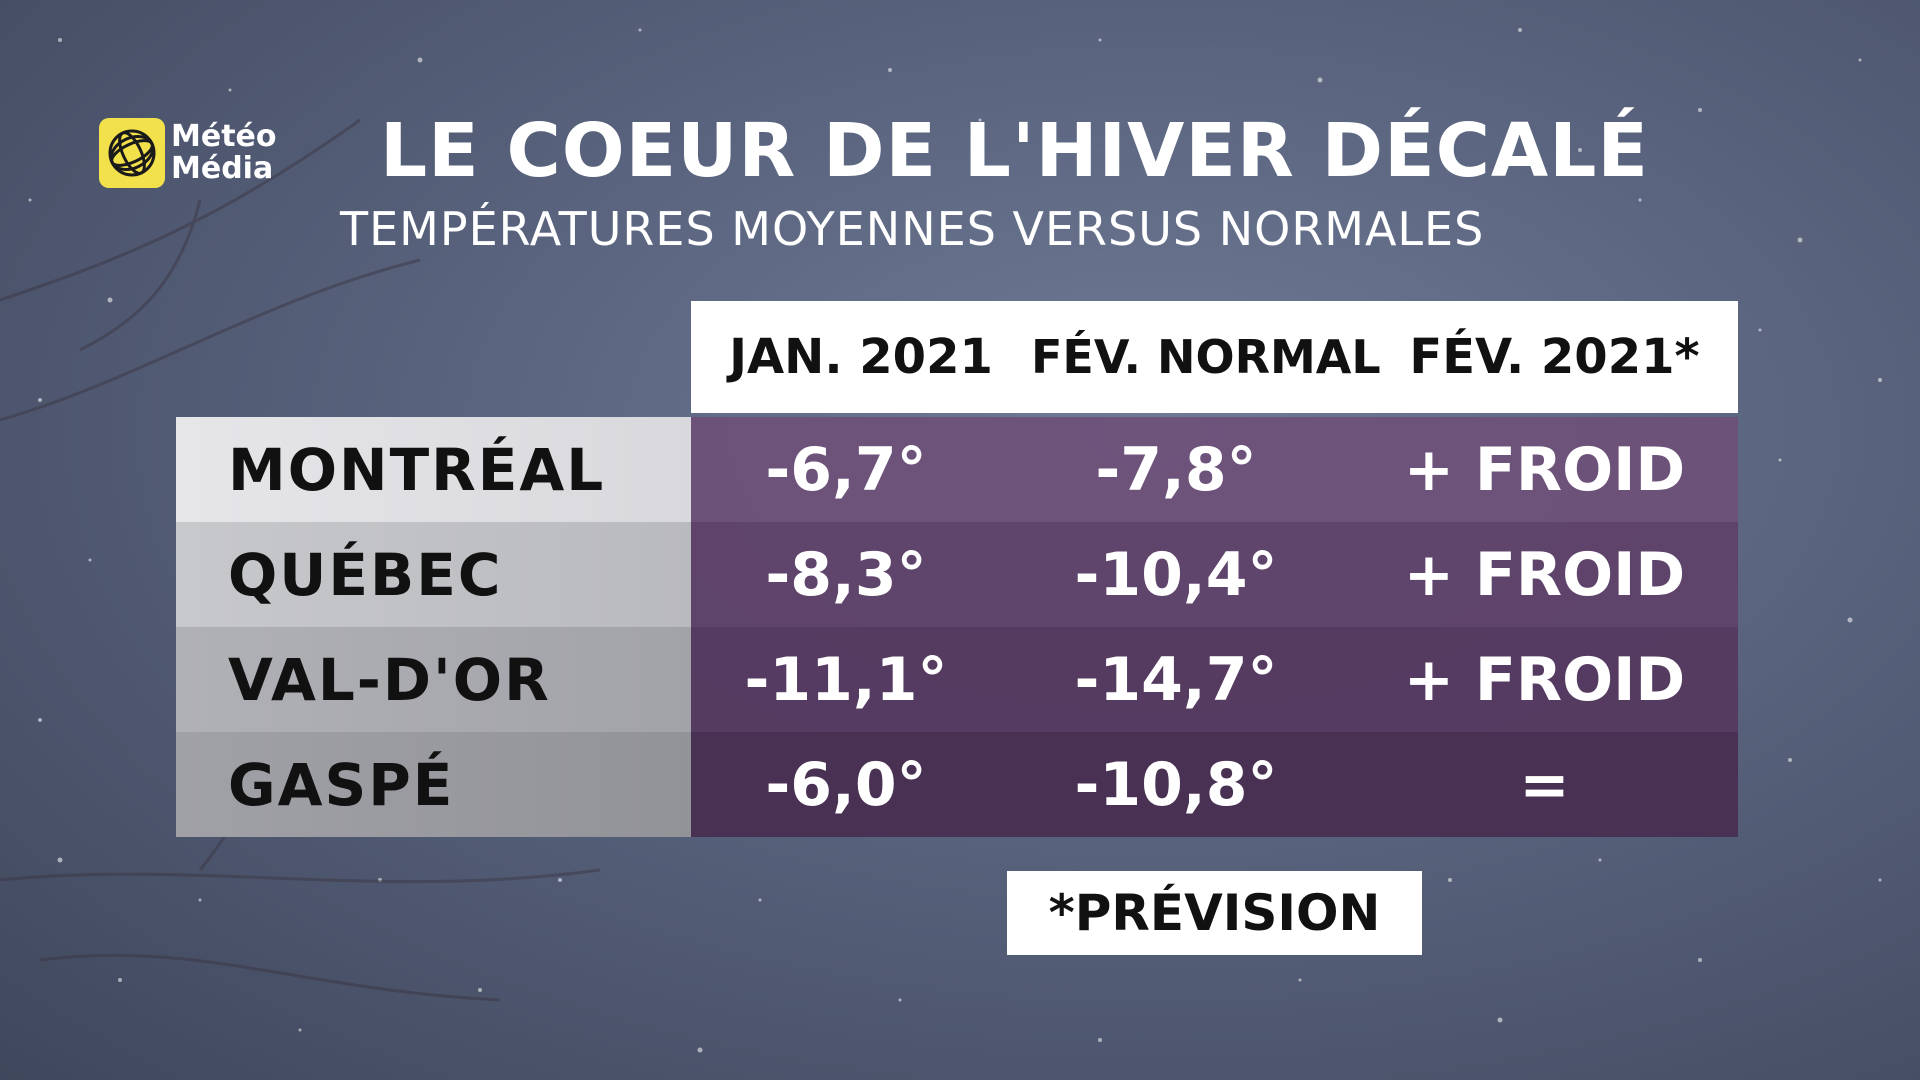 The height and width of the screenshot is (1080, 1920). I want to click on normal-value: -14,7°, so click(1176, 679).